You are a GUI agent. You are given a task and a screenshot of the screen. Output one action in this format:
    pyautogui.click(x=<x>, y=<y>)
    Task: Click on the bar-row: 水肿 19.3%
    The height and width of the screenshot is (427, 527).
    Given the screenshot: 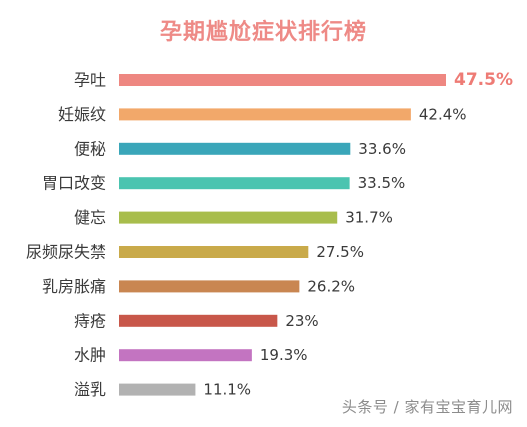 What is the action you would take?
    pyautogui.click(x=191, y=355)
    